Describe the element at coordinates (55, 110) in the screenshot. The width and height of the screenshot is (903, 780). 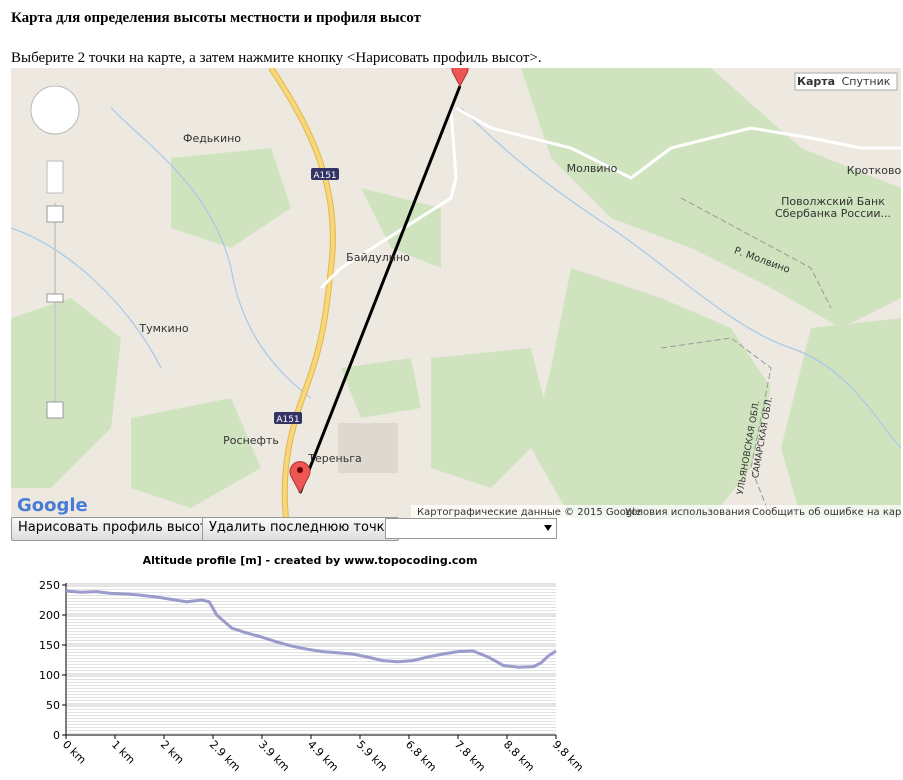
I see `pan-control` at that location.